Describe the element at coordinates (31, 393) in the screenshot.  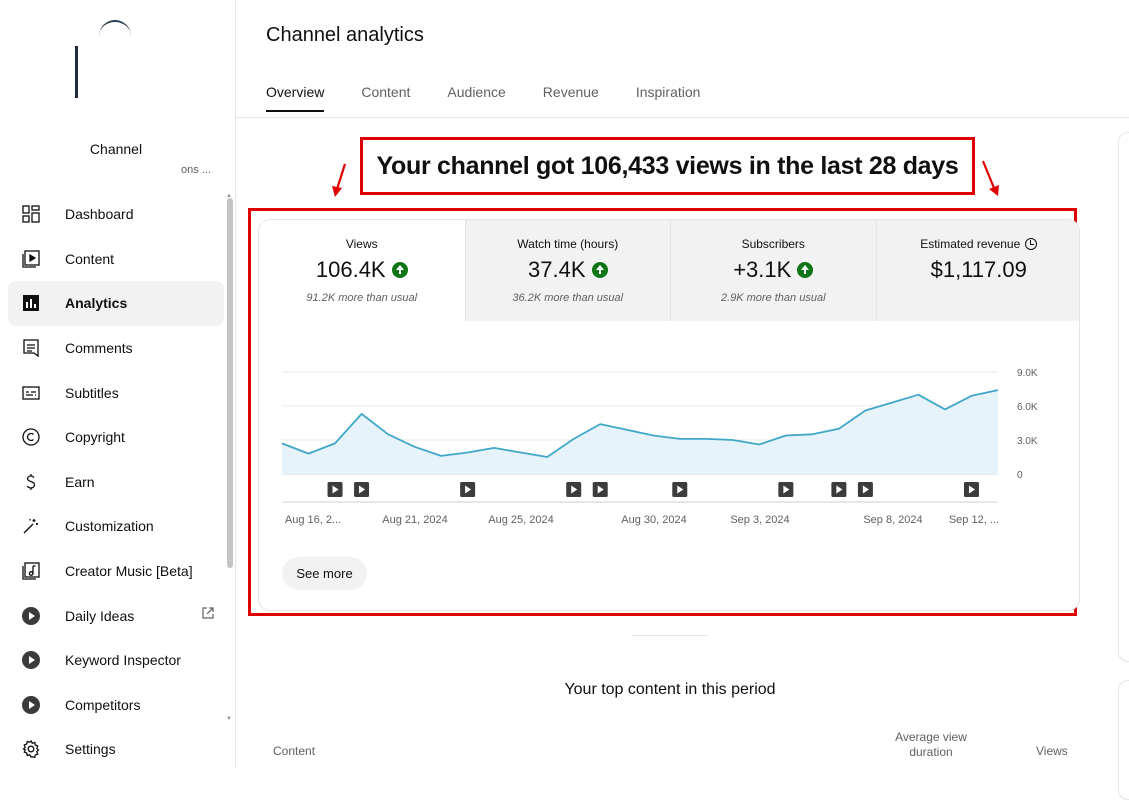
I see `subtitles-icon` at that location.